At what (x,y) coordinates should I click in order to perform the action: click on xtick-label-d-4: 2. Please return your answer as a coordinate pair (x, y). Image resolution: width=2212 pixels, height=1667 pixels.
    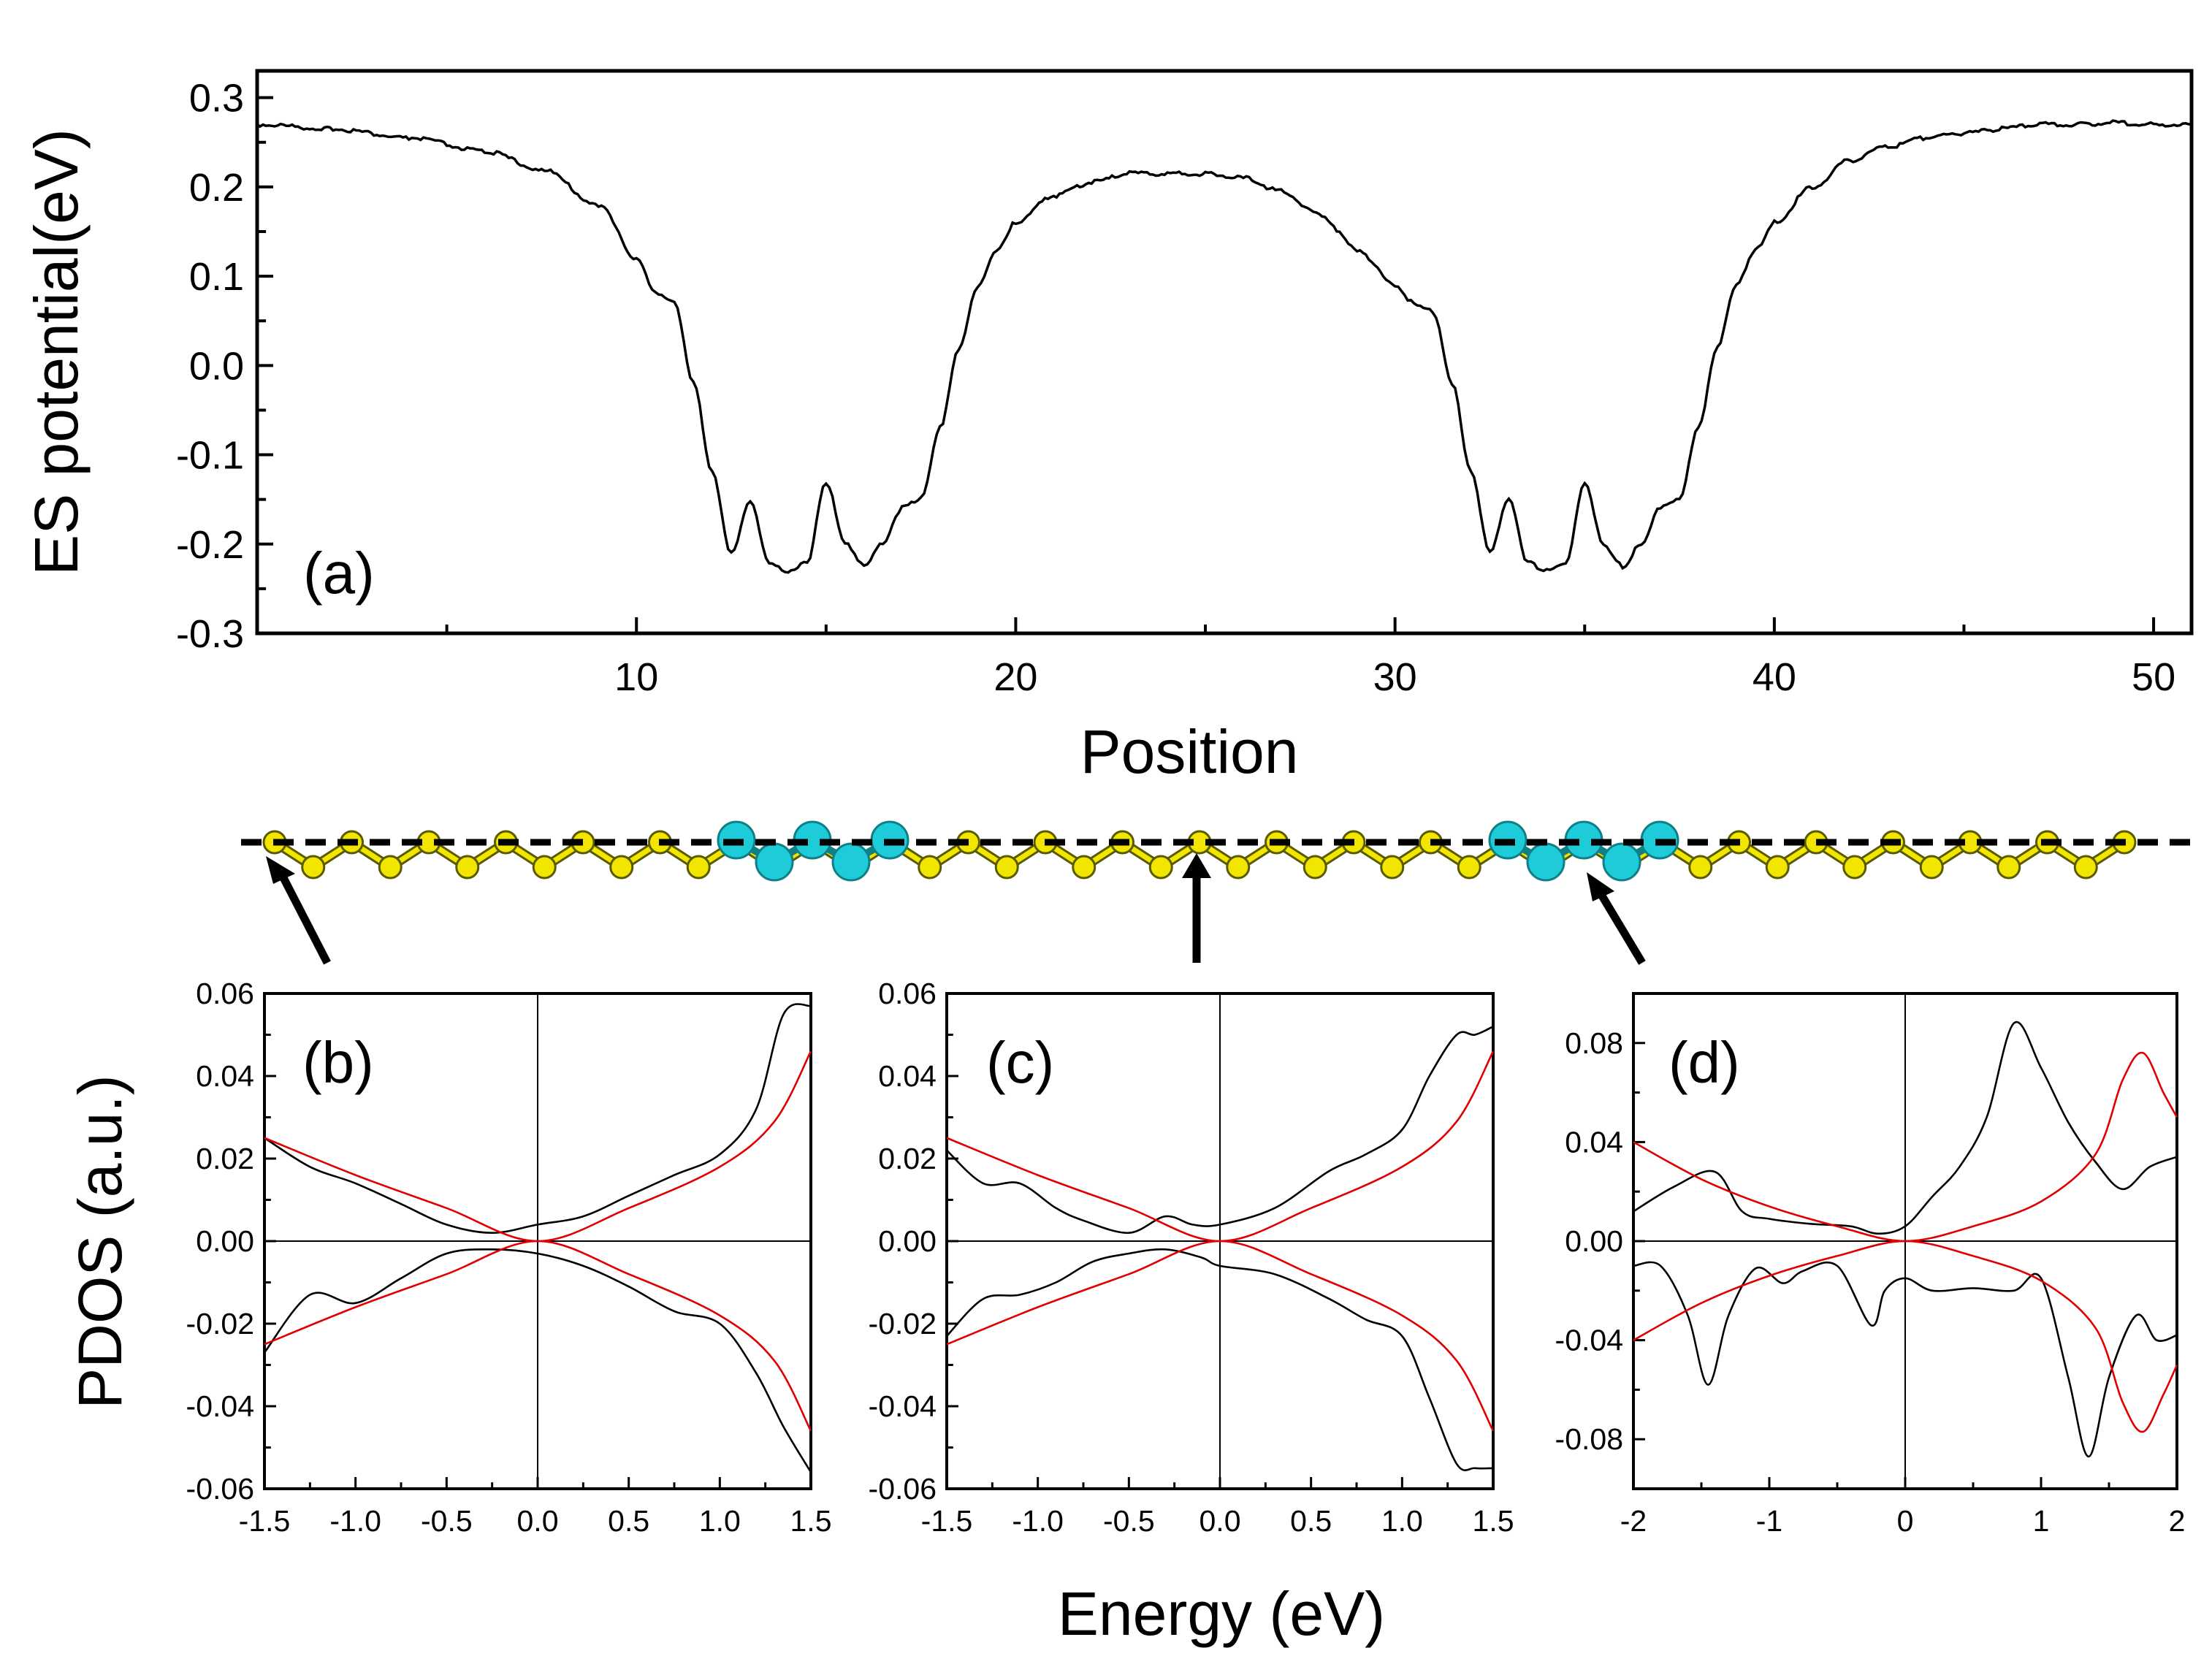
    Looking at the image, I should click on (2177, 1521).